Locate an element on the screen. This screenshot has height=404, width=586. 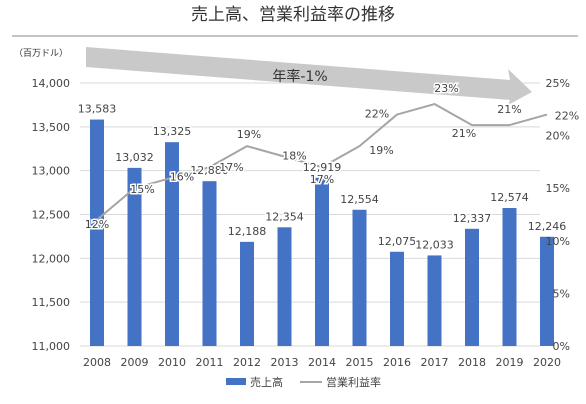
legend-bar-swatch is located at coordinates (236, 381).